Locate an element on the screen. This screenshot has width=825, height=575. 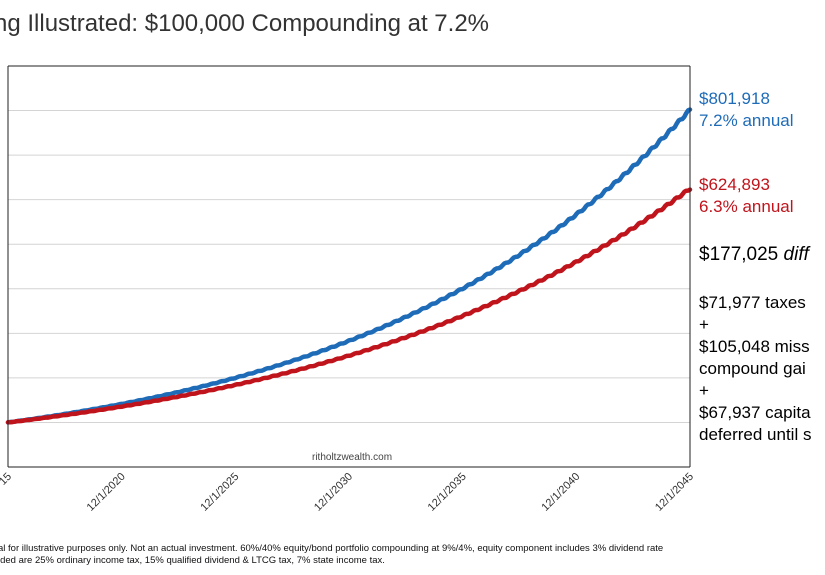
missed-gains-line-2: compound gai is located at coordinates (752, 368).